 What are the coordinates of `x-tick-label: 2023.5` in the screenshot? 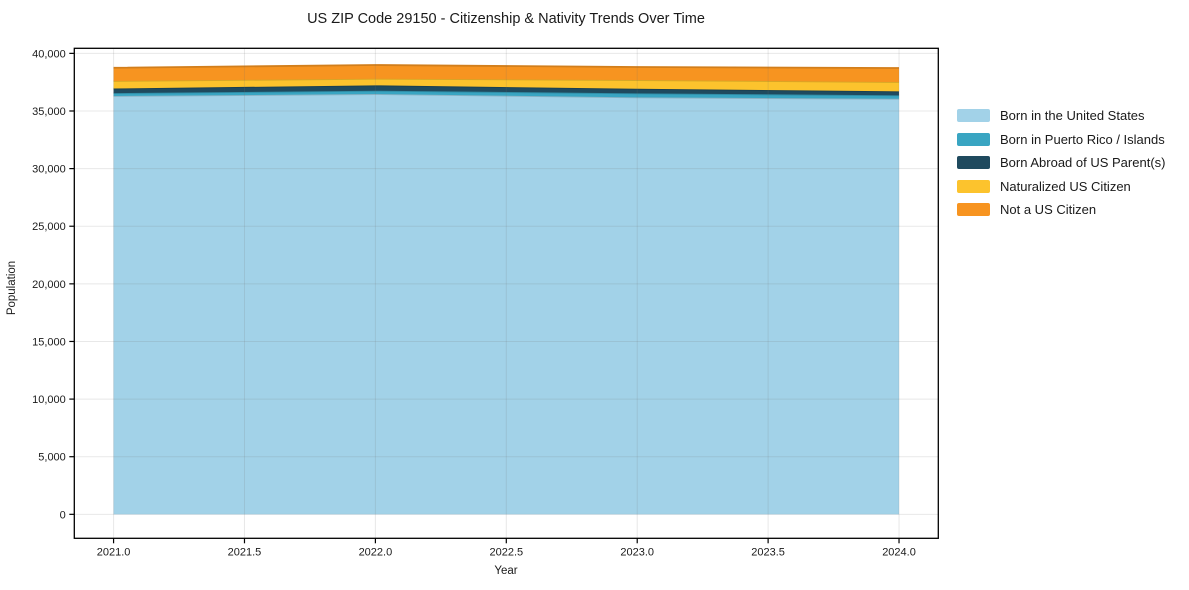 It's located at (768, 552).